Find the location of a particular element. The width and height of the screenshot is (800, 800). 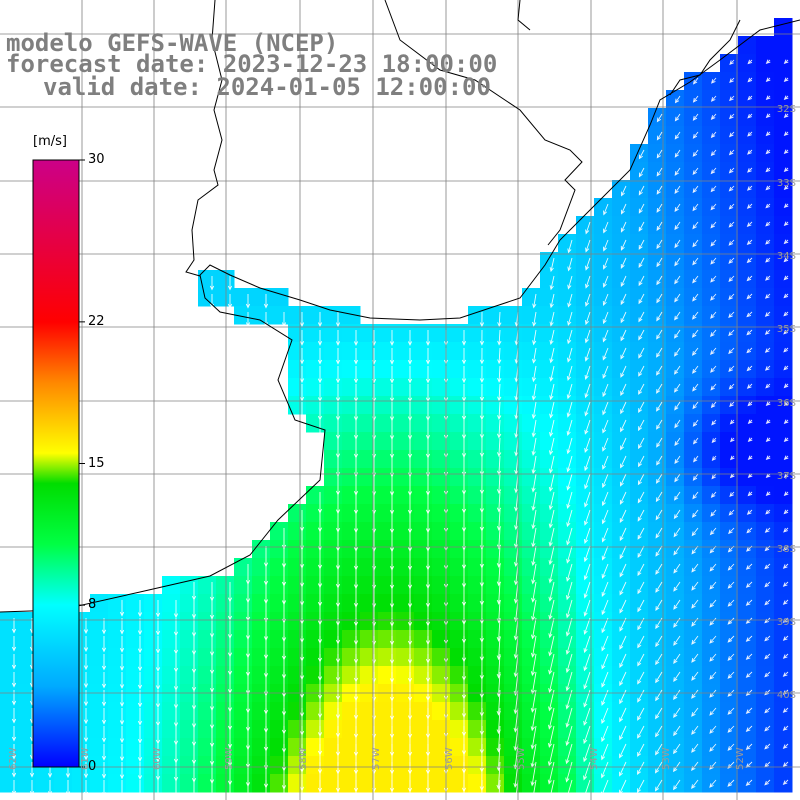

longitude-label: 61W is located at coordinates (85, 758).